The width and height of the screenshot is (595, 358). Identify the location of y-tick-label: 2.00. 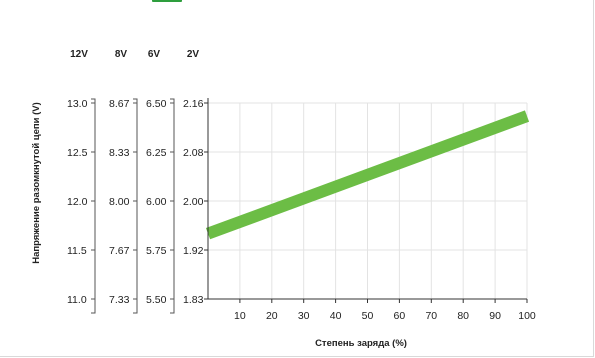
(193, 202).